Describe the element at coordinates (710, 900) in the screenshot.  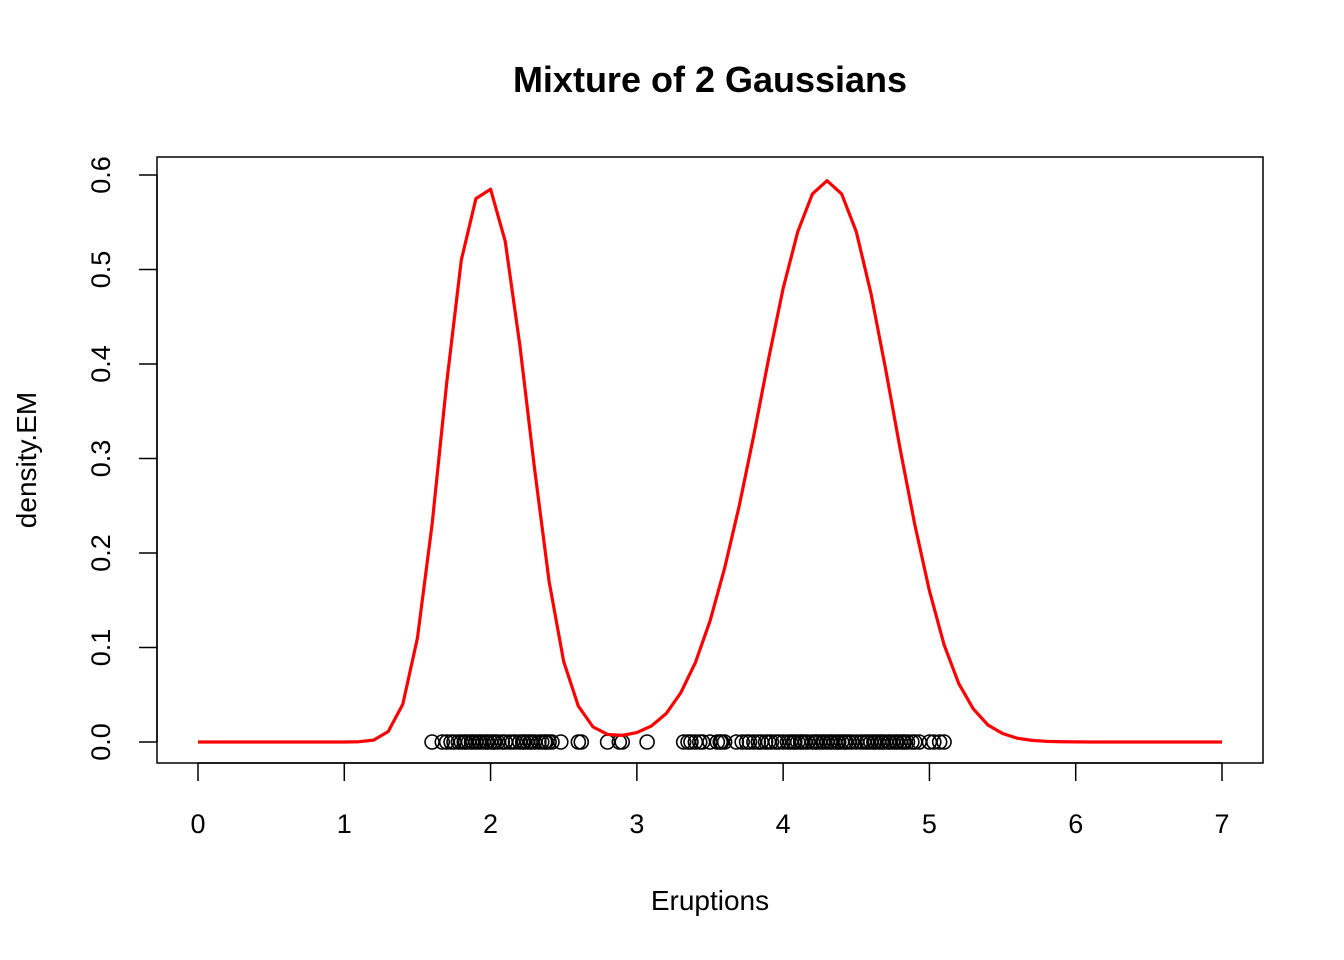
I see `x-axis-label: Eruptions` at that location.